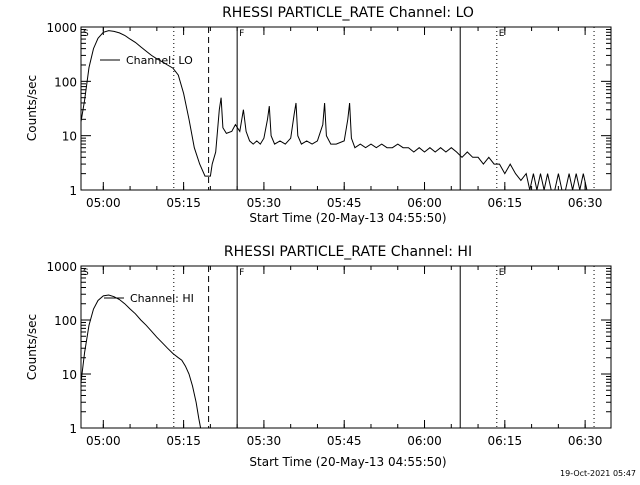 The height and width of the screenshot is (485, 640). Describe the element at coordinates (347, 462) in the screenshot. I see `hi-x-axis-label: Start Time (20-May-13 04:55:50)` at that location.